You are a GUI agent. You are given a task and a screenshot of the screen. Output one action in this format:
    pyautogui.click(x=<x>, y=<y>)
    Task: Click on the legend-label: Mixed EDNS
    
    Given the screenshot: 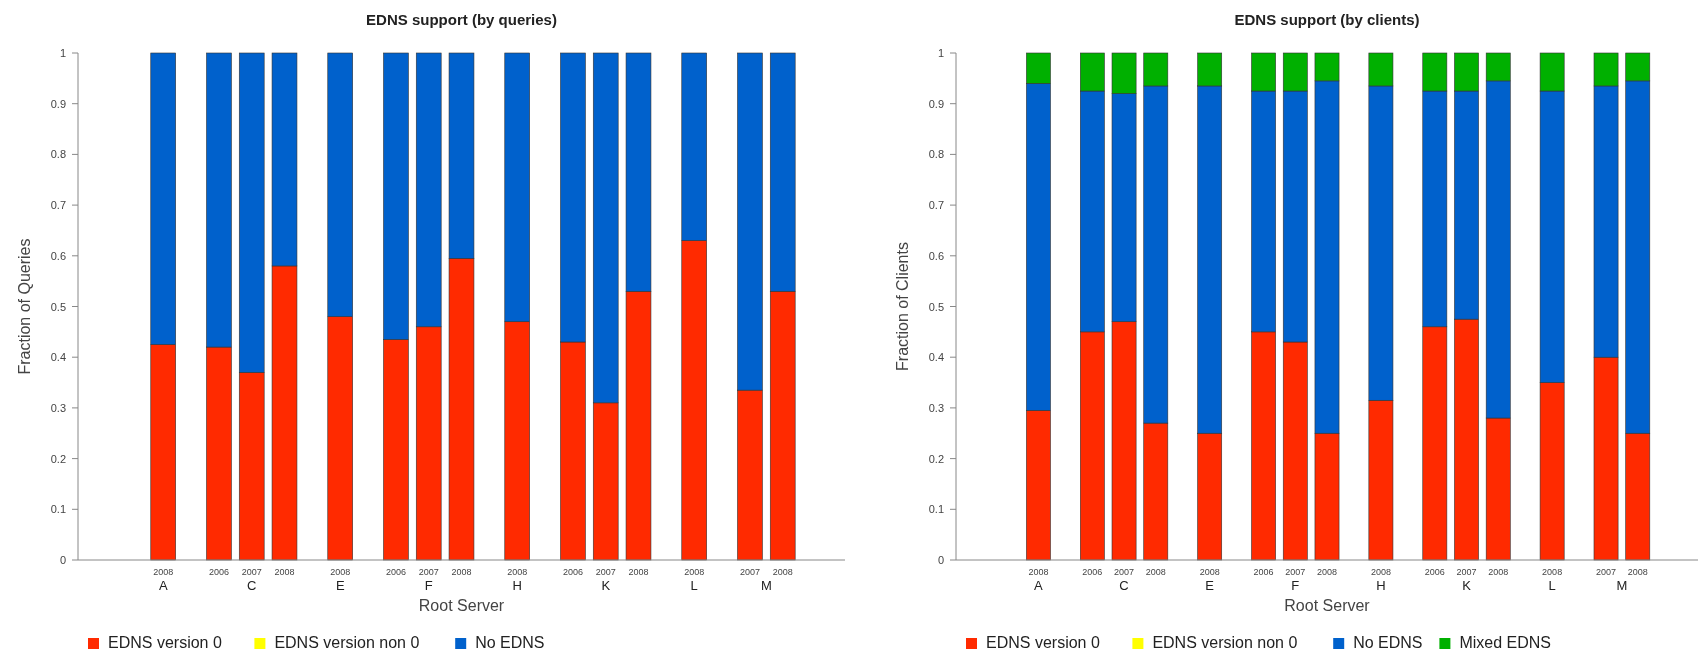 What is the action you would take?
    pyautogui.click(x=1505, y=642)
    